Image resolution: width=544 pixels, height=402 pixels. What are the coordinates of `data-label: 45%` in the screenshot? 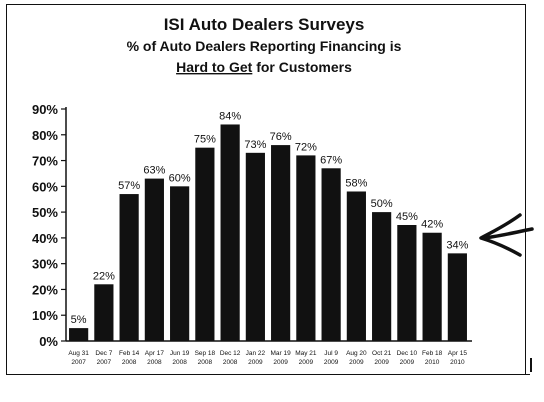 It's located at (407, 217).